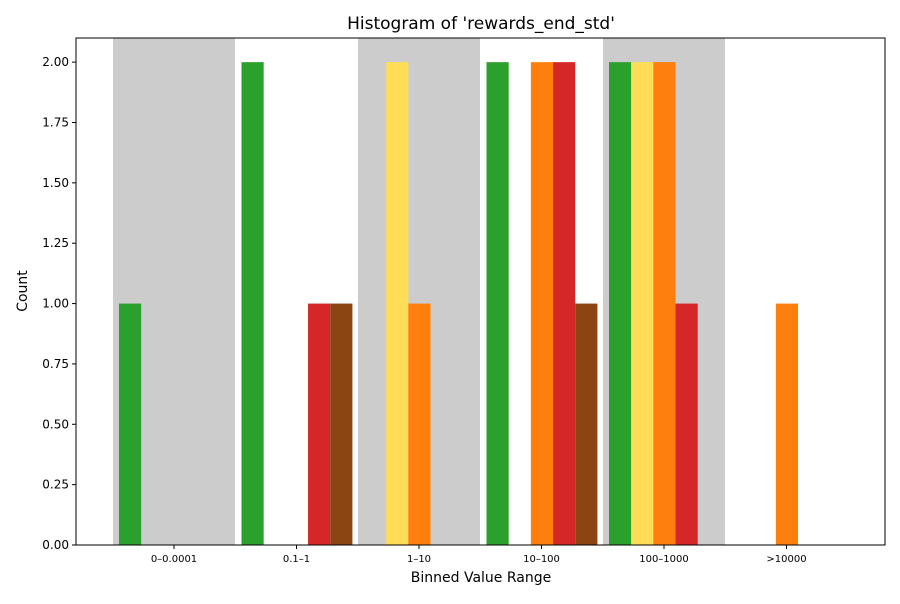 Image resolution: width=900 pixels, height=604 pixels. What do you see at coordinates (479, 555) in the screenshot?
I see `x-axis-ticks: 0–0.0001 0.1–1 1–10 10–100 100–1000 >10000` at bounding box center [479, 555].